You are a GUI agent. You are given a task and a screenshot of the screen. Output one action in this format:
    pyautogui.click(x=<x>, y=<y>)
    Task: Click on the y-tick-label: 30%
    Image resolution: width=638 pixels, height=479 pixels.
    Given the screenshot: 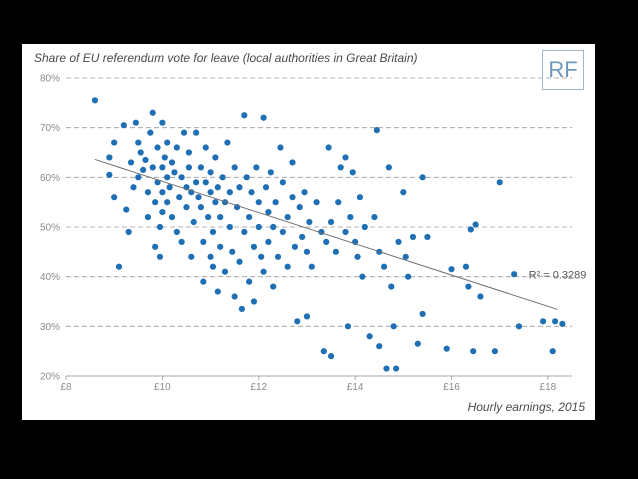 What is the action you would take?
    pyautogui.click(x=50, y=327)
    